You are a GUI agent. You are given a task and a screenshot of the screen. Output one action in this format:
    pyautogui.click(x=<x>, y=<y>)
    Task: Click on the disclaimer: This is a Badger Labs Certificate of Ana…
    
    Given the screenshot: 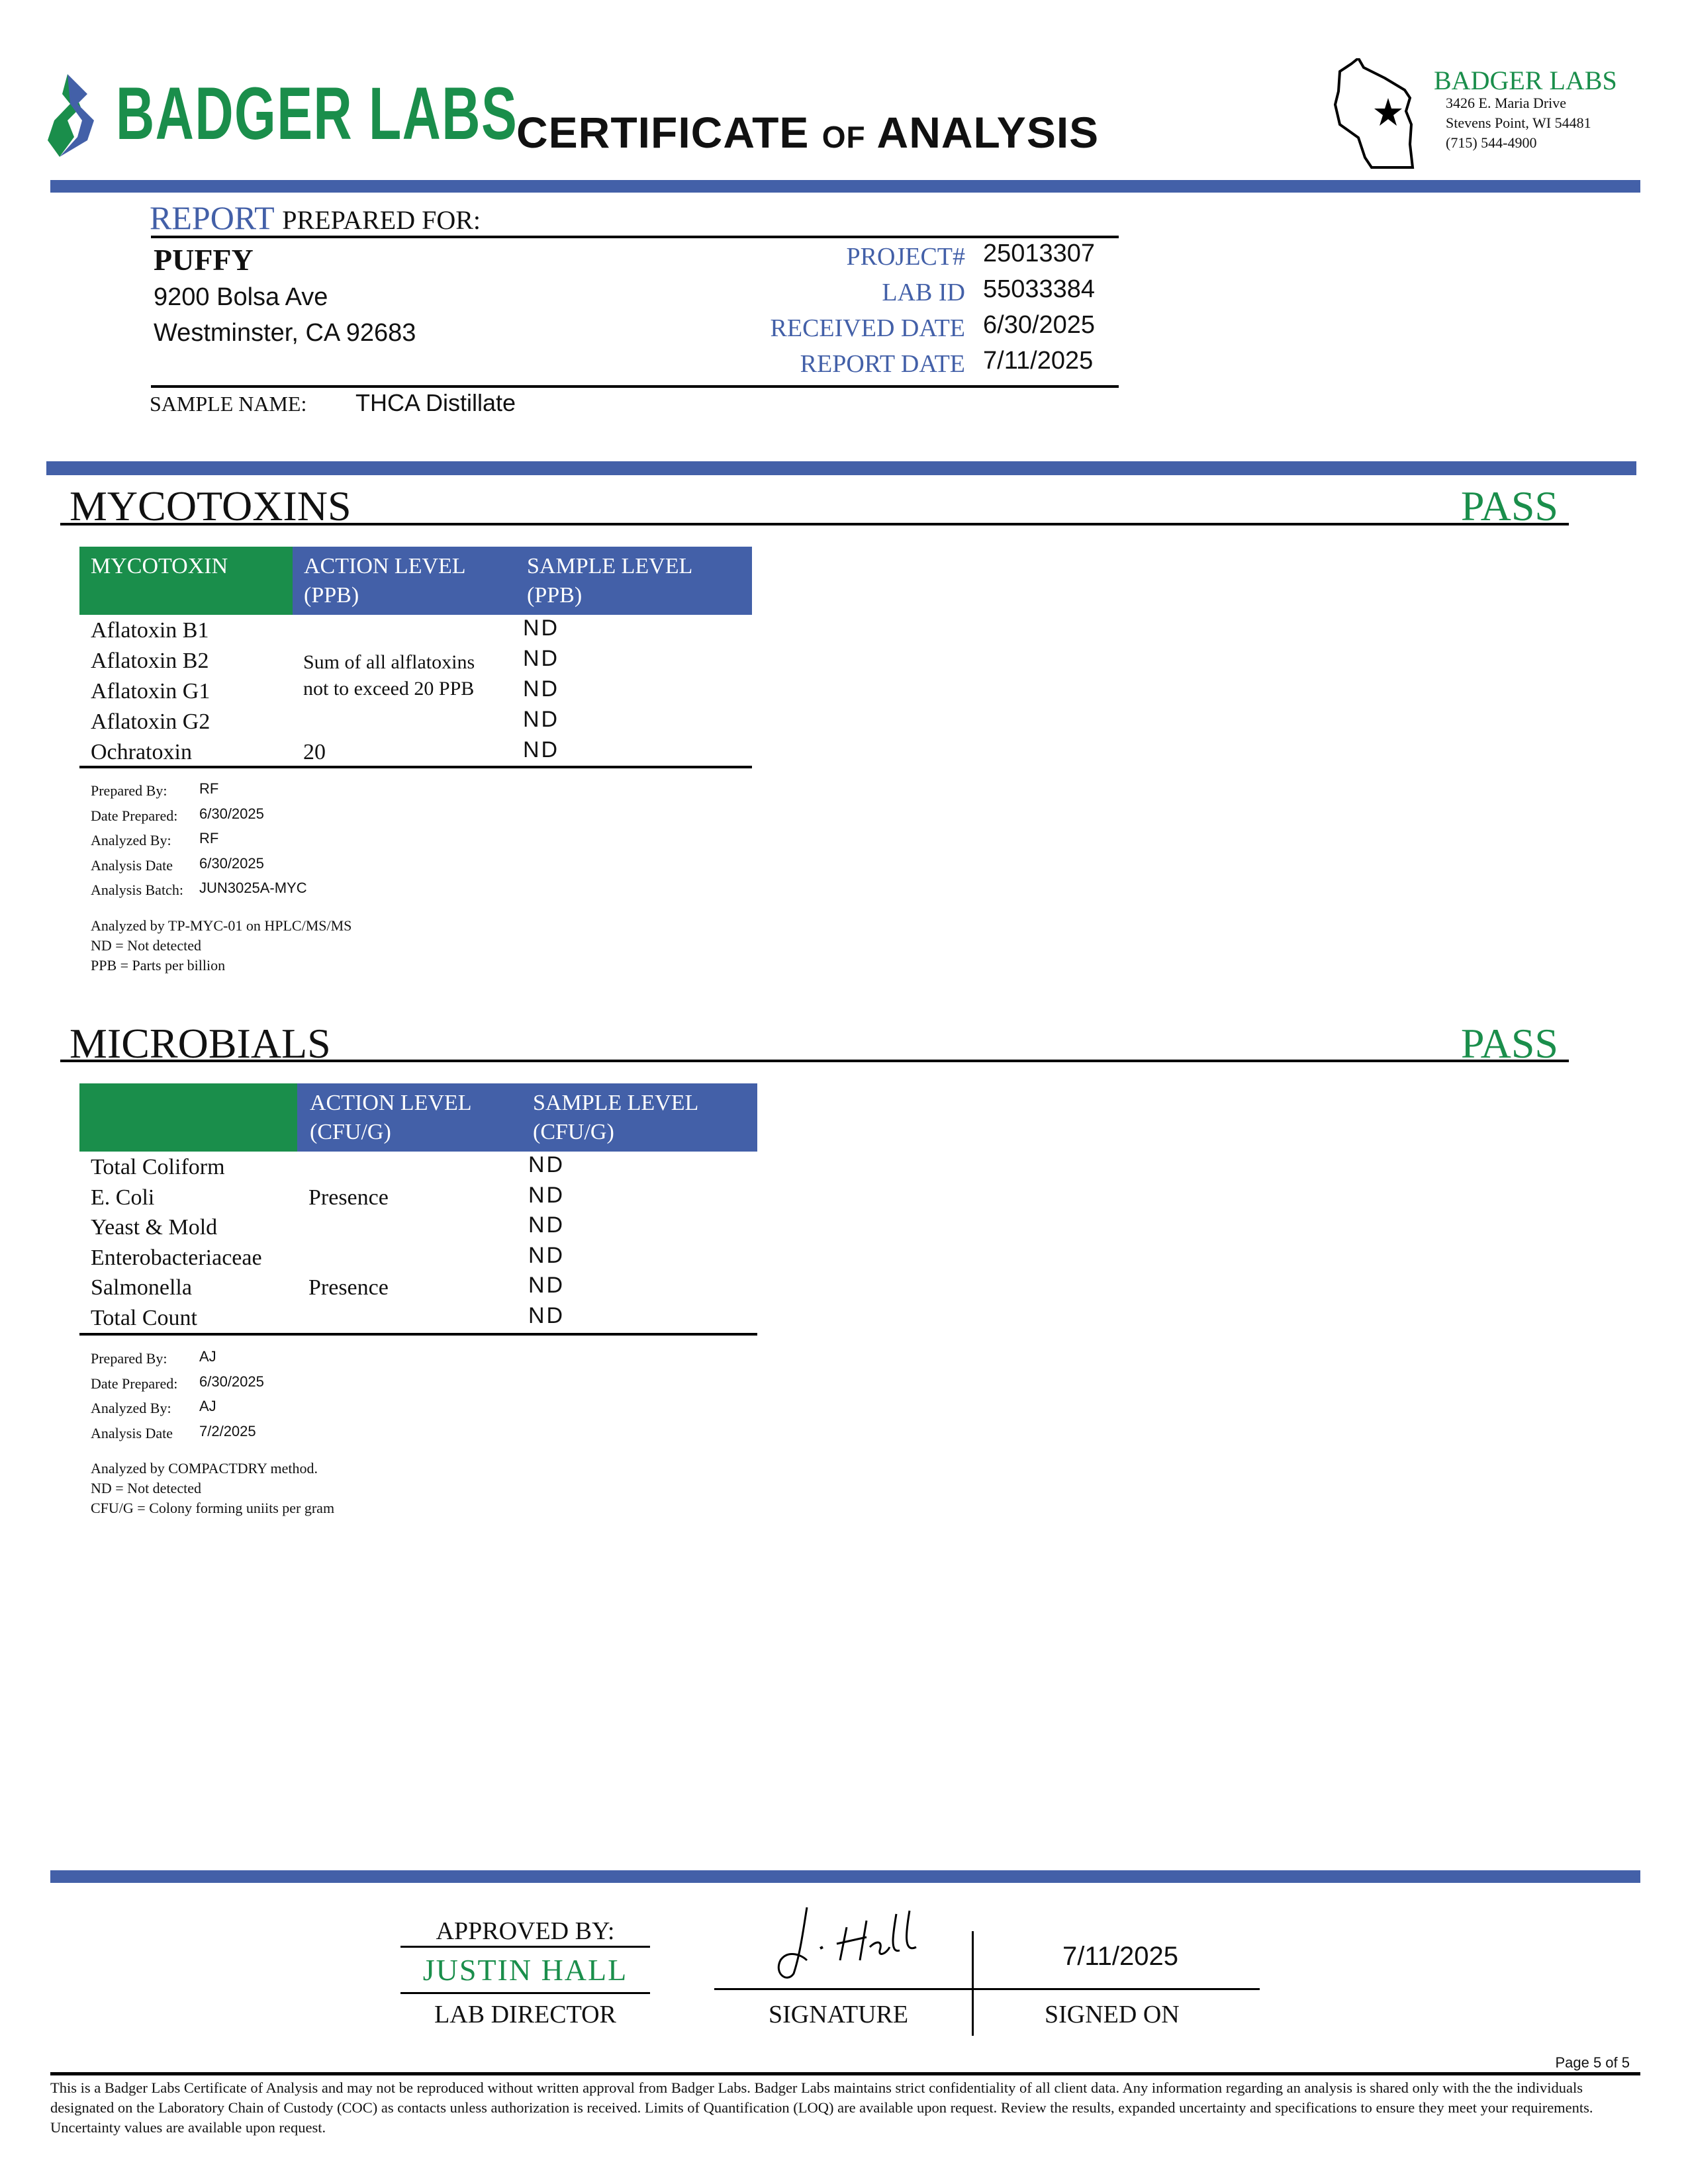 What is the action you would take?
    pyautogui.click(x=821, y=2107)
    